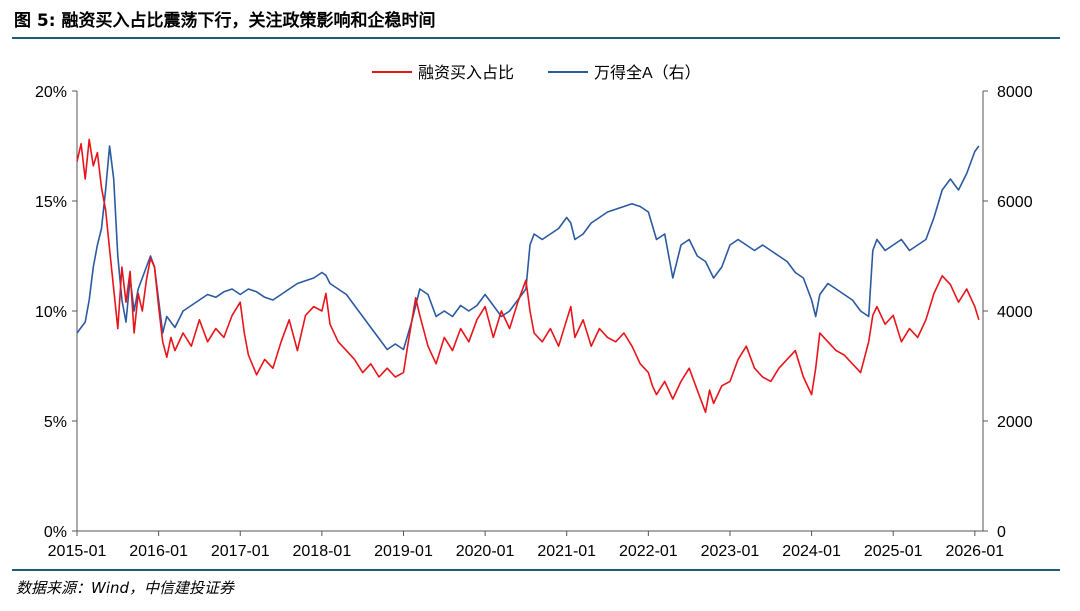 The image size is (1080, 611). I want to click on source-note: 数据来源：Wind，中信建投证券, so click(125, 588).